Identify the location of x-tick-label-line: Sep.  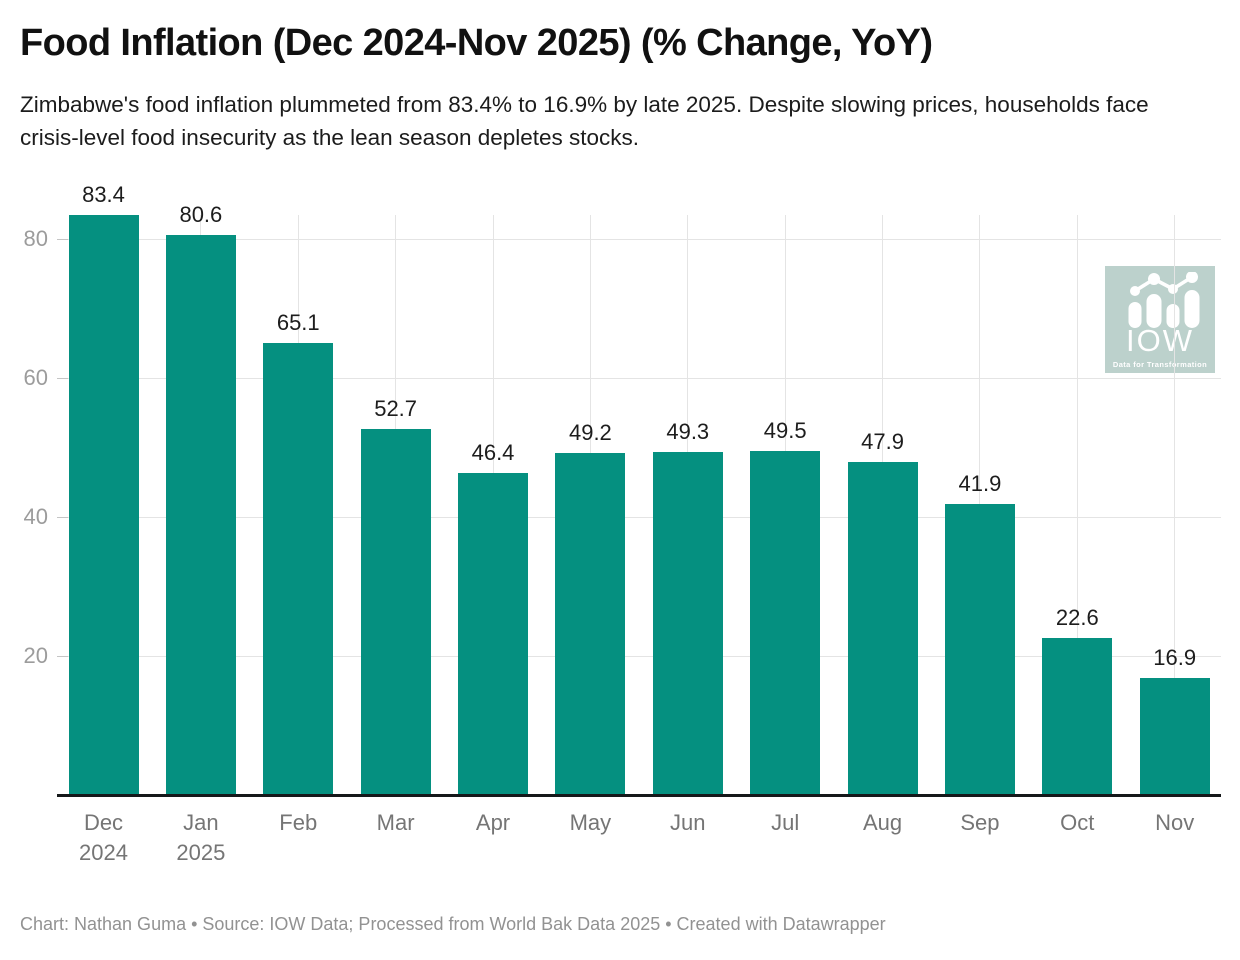
(980, 822).